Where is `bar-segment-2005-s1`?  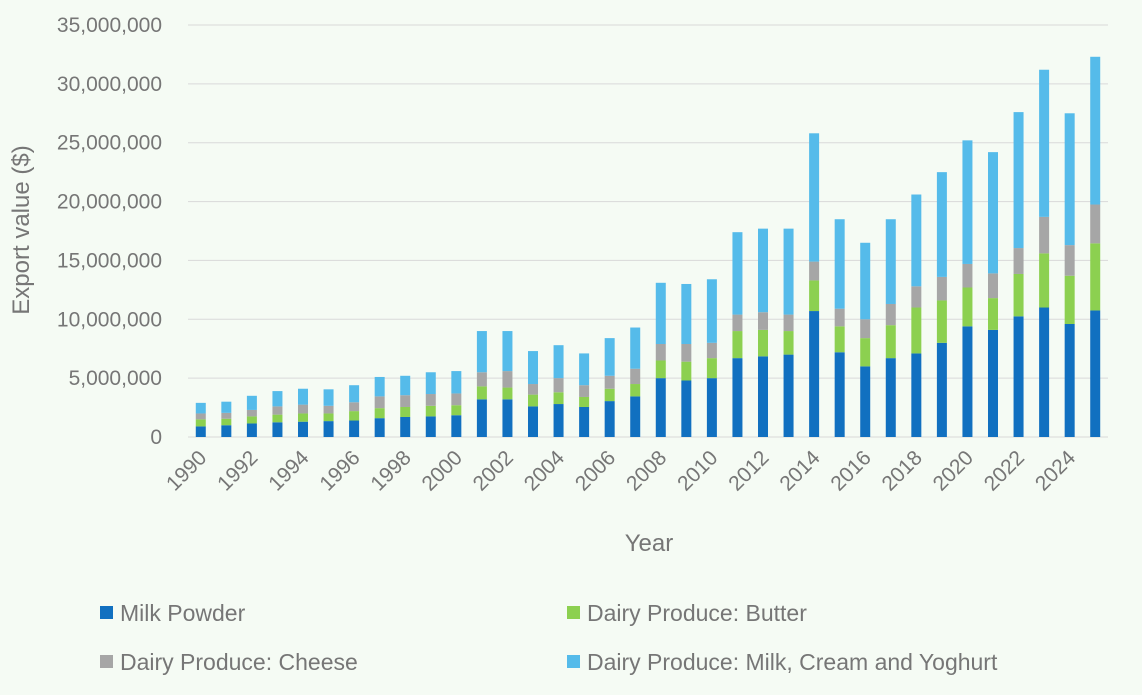 bar-segment-2005-s1 is located at coordinates (584, 401).